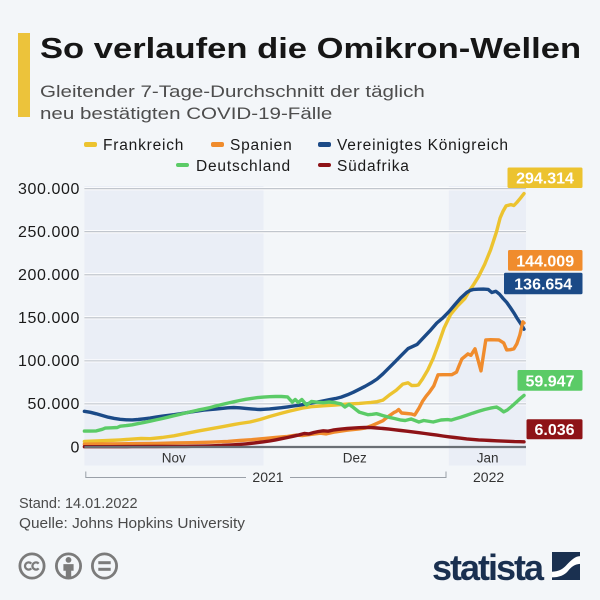 The height and width of the screenshot is (600, 600). Describe the element at coordinates (53, 404) in the screenshot. I see `svg-text: 50.000` at that location.